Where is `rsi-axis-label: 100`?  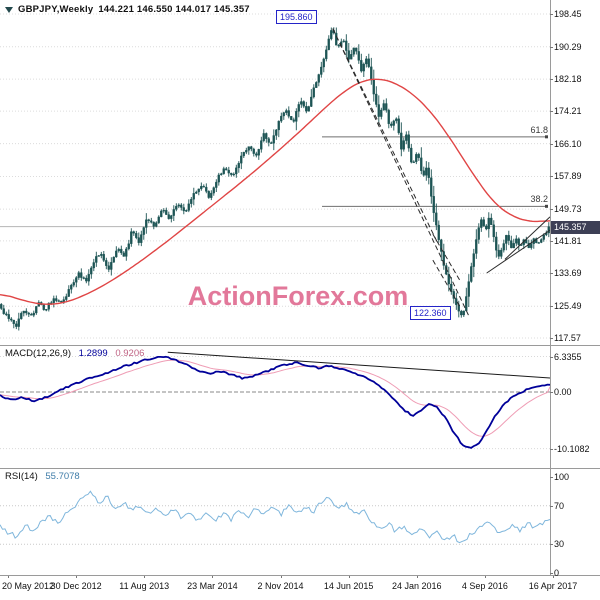
rsi-axis-label: 100 is located at coordinates (562, 477).